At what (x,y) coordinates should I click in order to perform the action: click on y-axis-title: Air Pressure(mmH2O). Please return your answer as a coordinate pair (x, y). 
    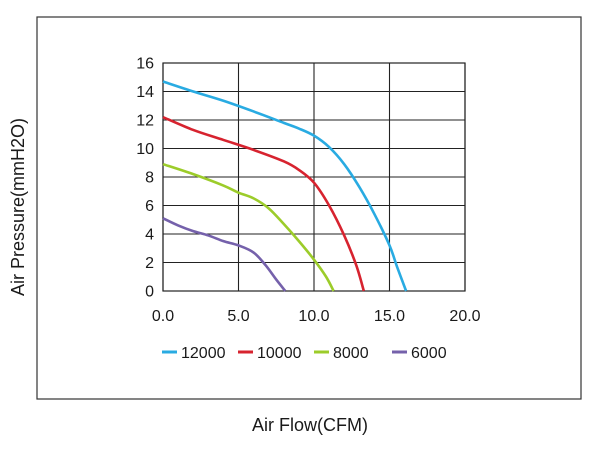
    Looking at the image, I should click on (18, 207).